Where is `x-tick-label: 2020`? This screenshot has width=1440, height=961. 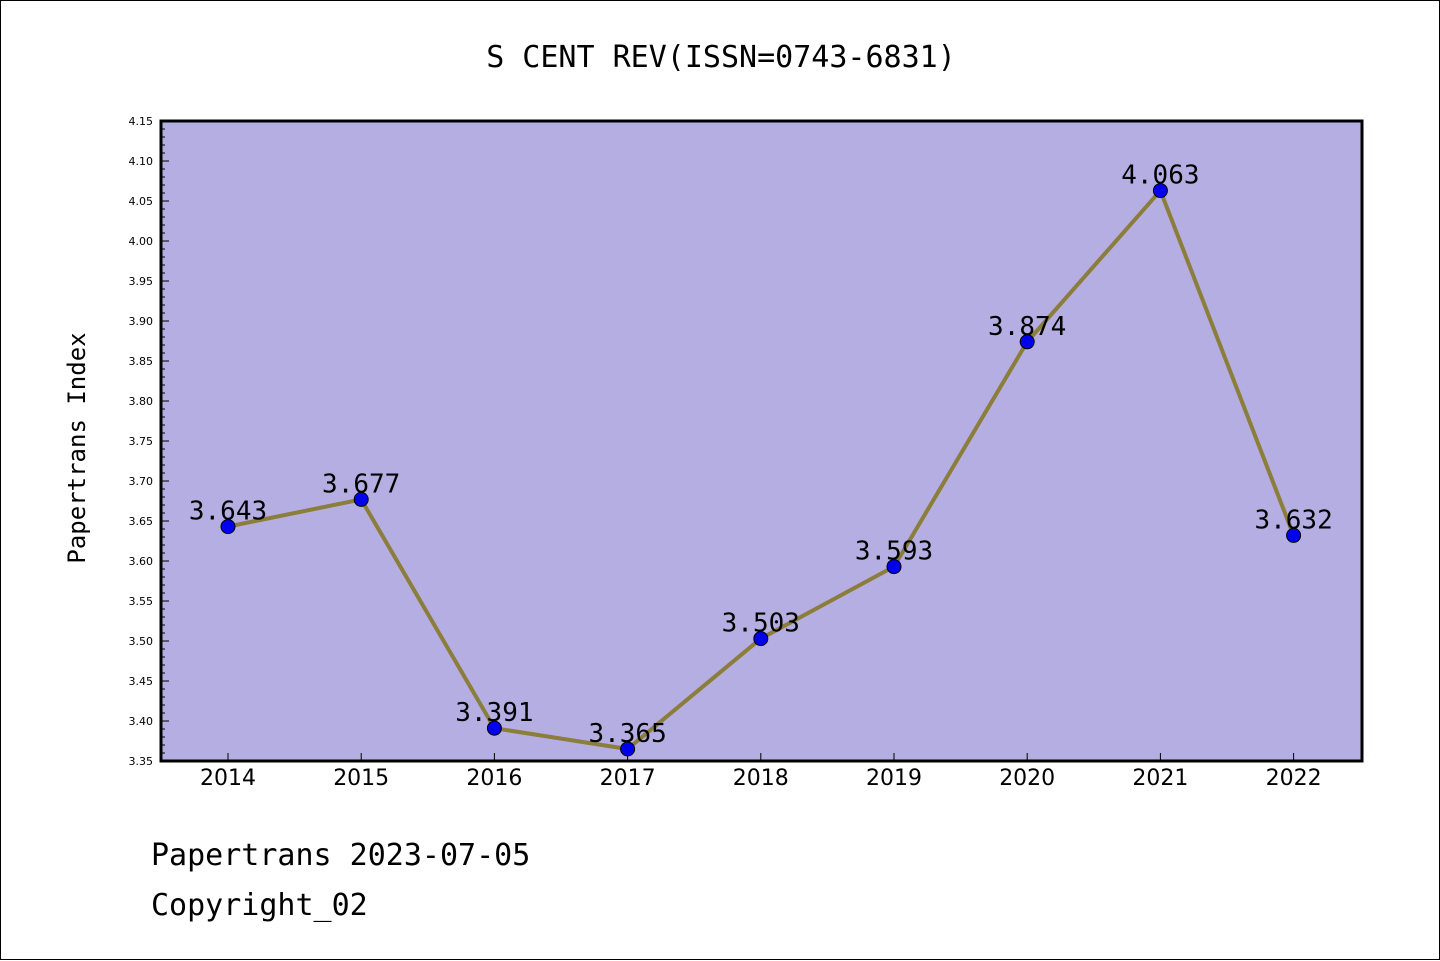 x-tick-label: 2020 is located at coordinates (1027, 778).